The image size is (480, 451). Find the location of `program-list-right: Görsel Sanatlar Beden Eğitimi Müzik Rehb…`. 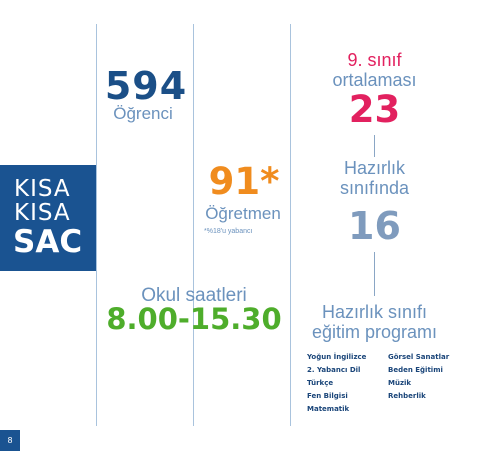

program-list-right: Görsel Sanatlar Beden Eğitimi Müzik Rehb… is located at coordinates (418, 377).